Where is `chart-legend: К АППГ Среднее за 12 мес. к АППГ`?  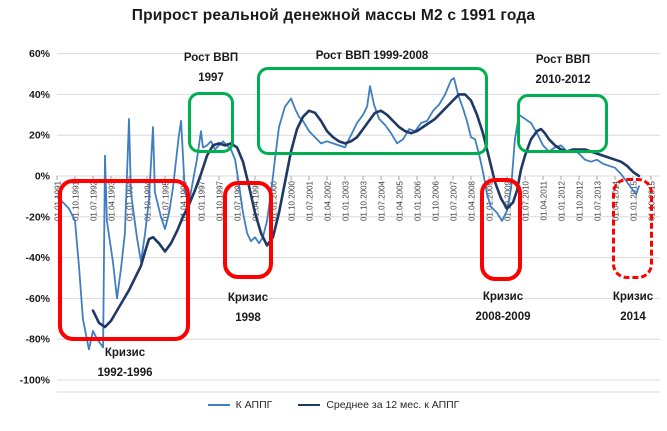
chart-legend: К АППГ Среднее за 12 мес. к АППГ is located at coordinates (333, 405).